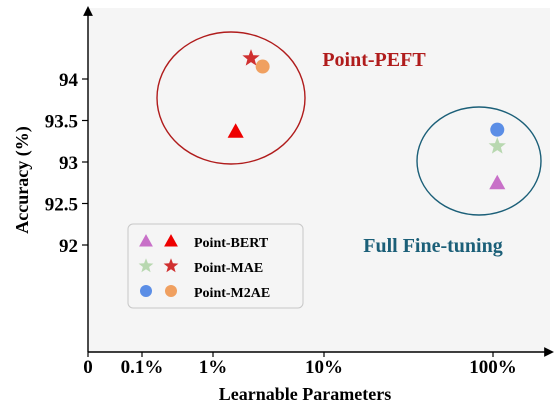 The image size is (559, 415). I want to click on legend: Point-BERT Point-MAE Point-M2AE, so click(215, 266).